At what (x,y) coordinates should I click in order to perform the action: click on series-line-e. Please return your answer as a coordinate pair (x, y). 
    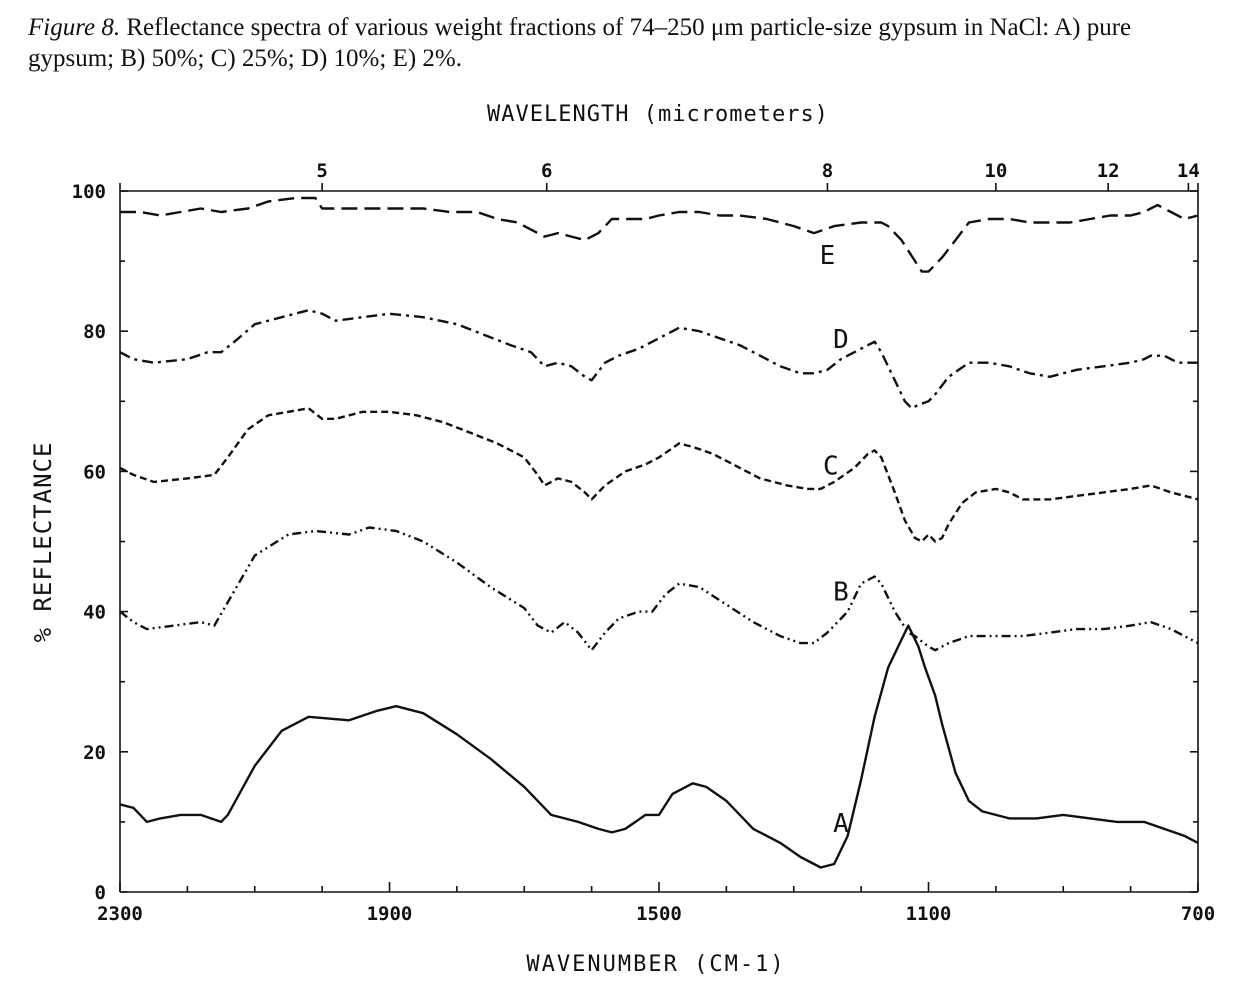
    Looking at the image, I should click on (659, 234).